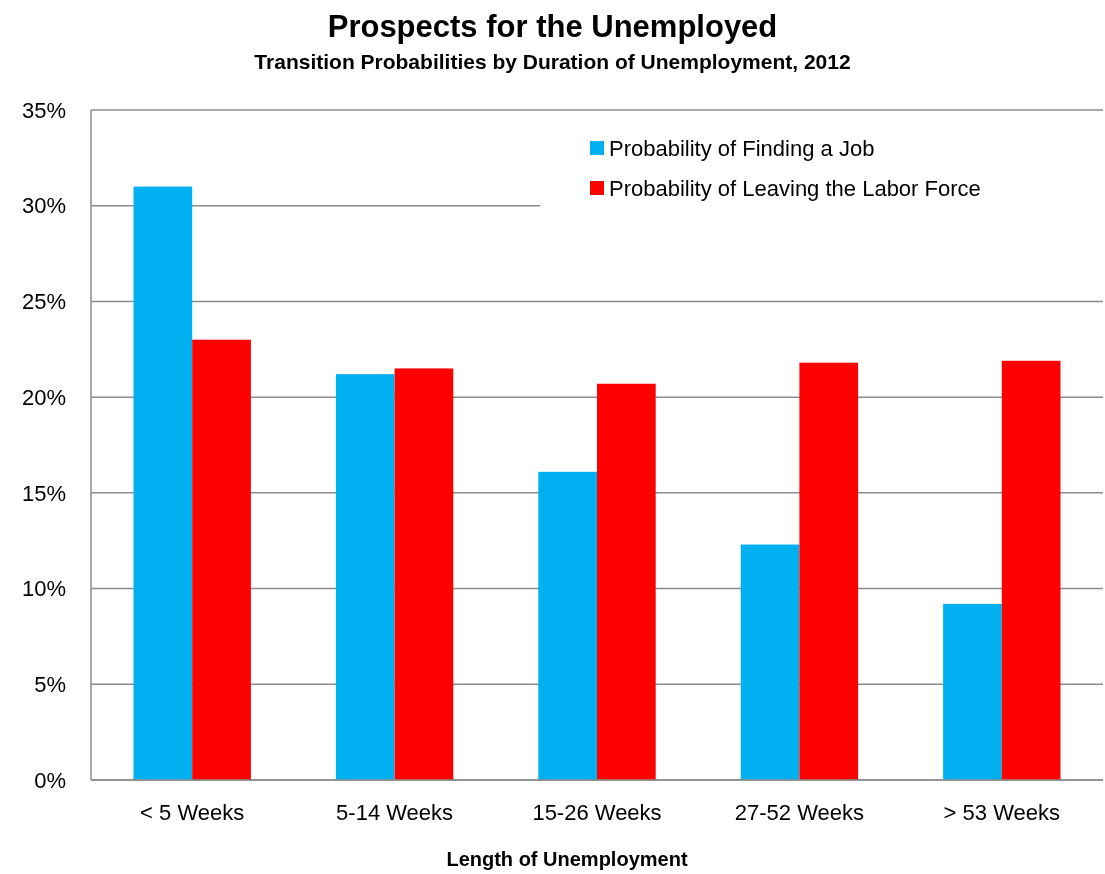 The width and height of the screenshot is (1105, 874). I want to click on legend-label: Probability of Leaving the Labor Force, so click(795, 188).